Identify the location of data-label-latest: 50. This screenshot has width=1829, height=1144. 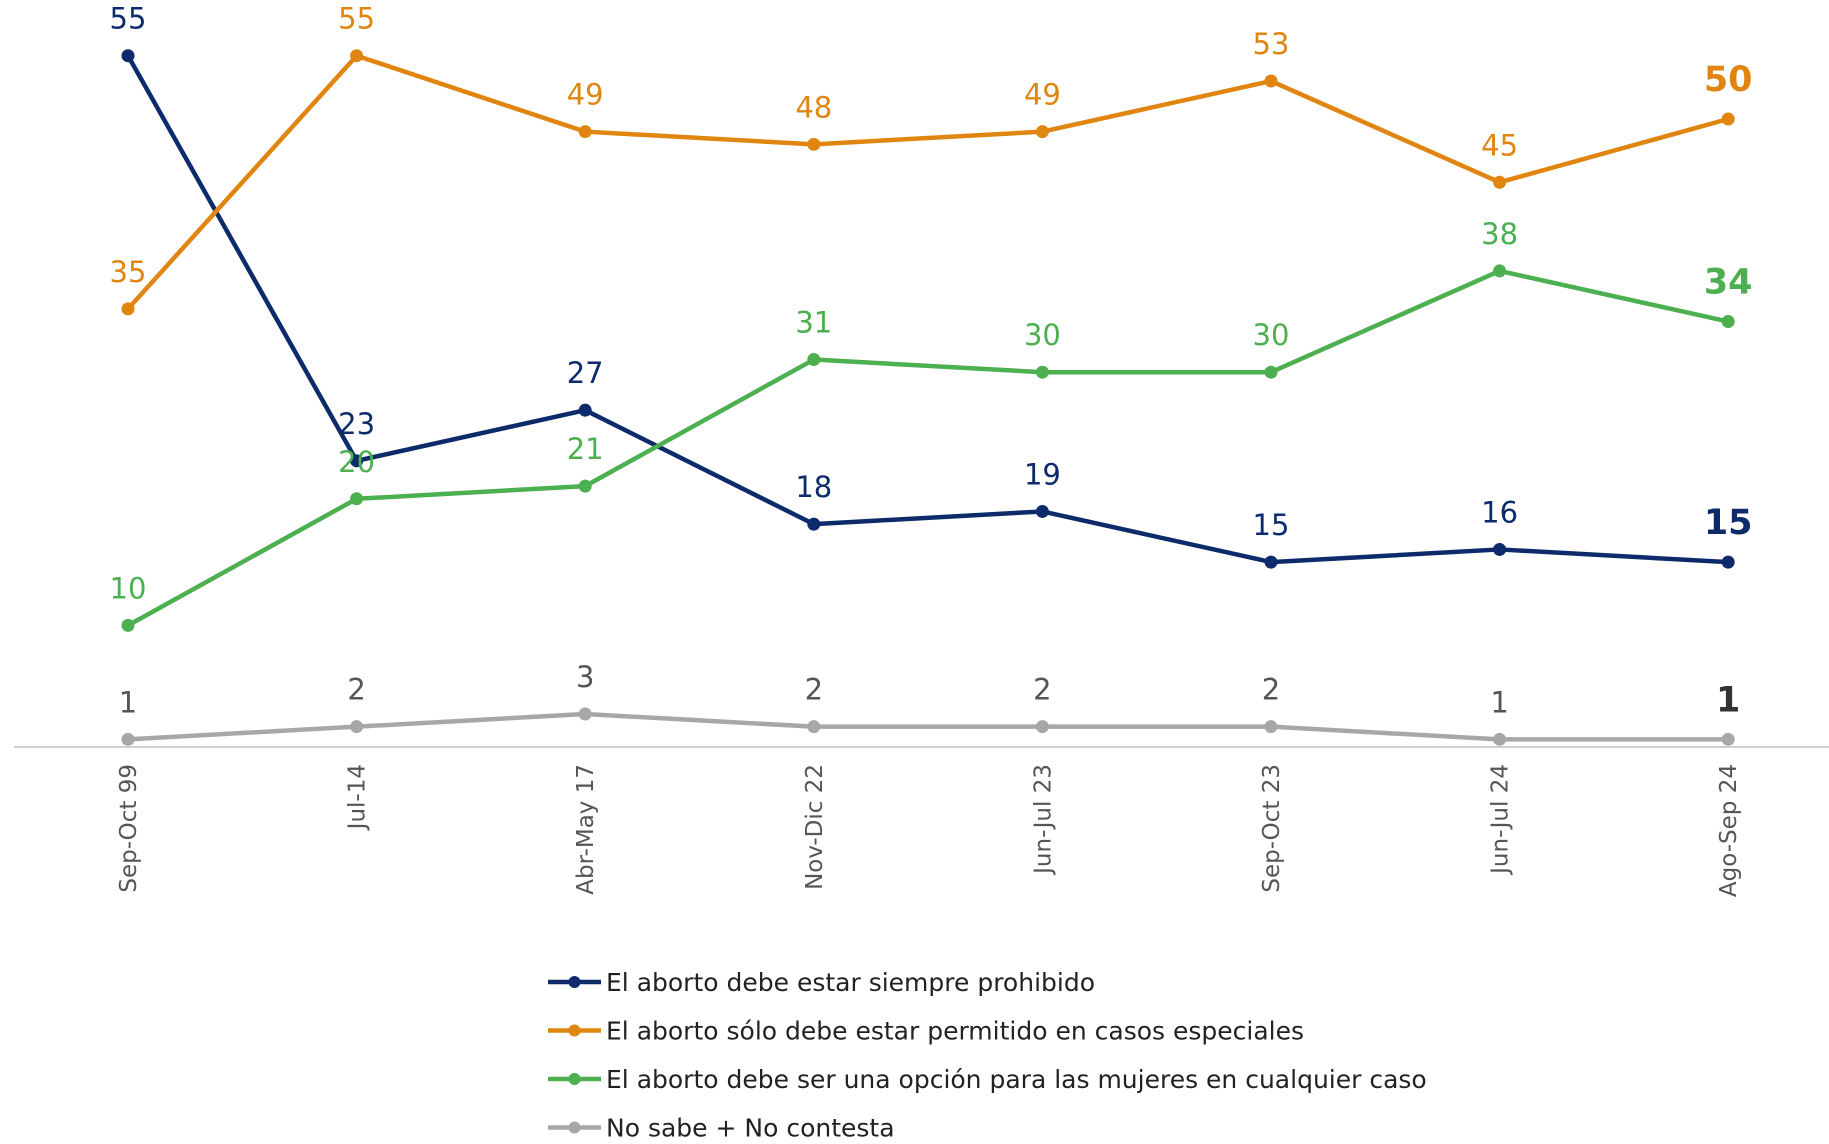
(1728, 80).